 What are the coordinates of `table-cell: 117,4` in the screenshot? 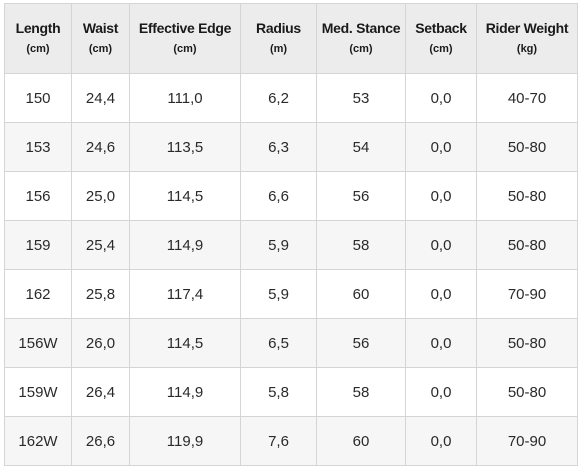 It's located at (185, 294).